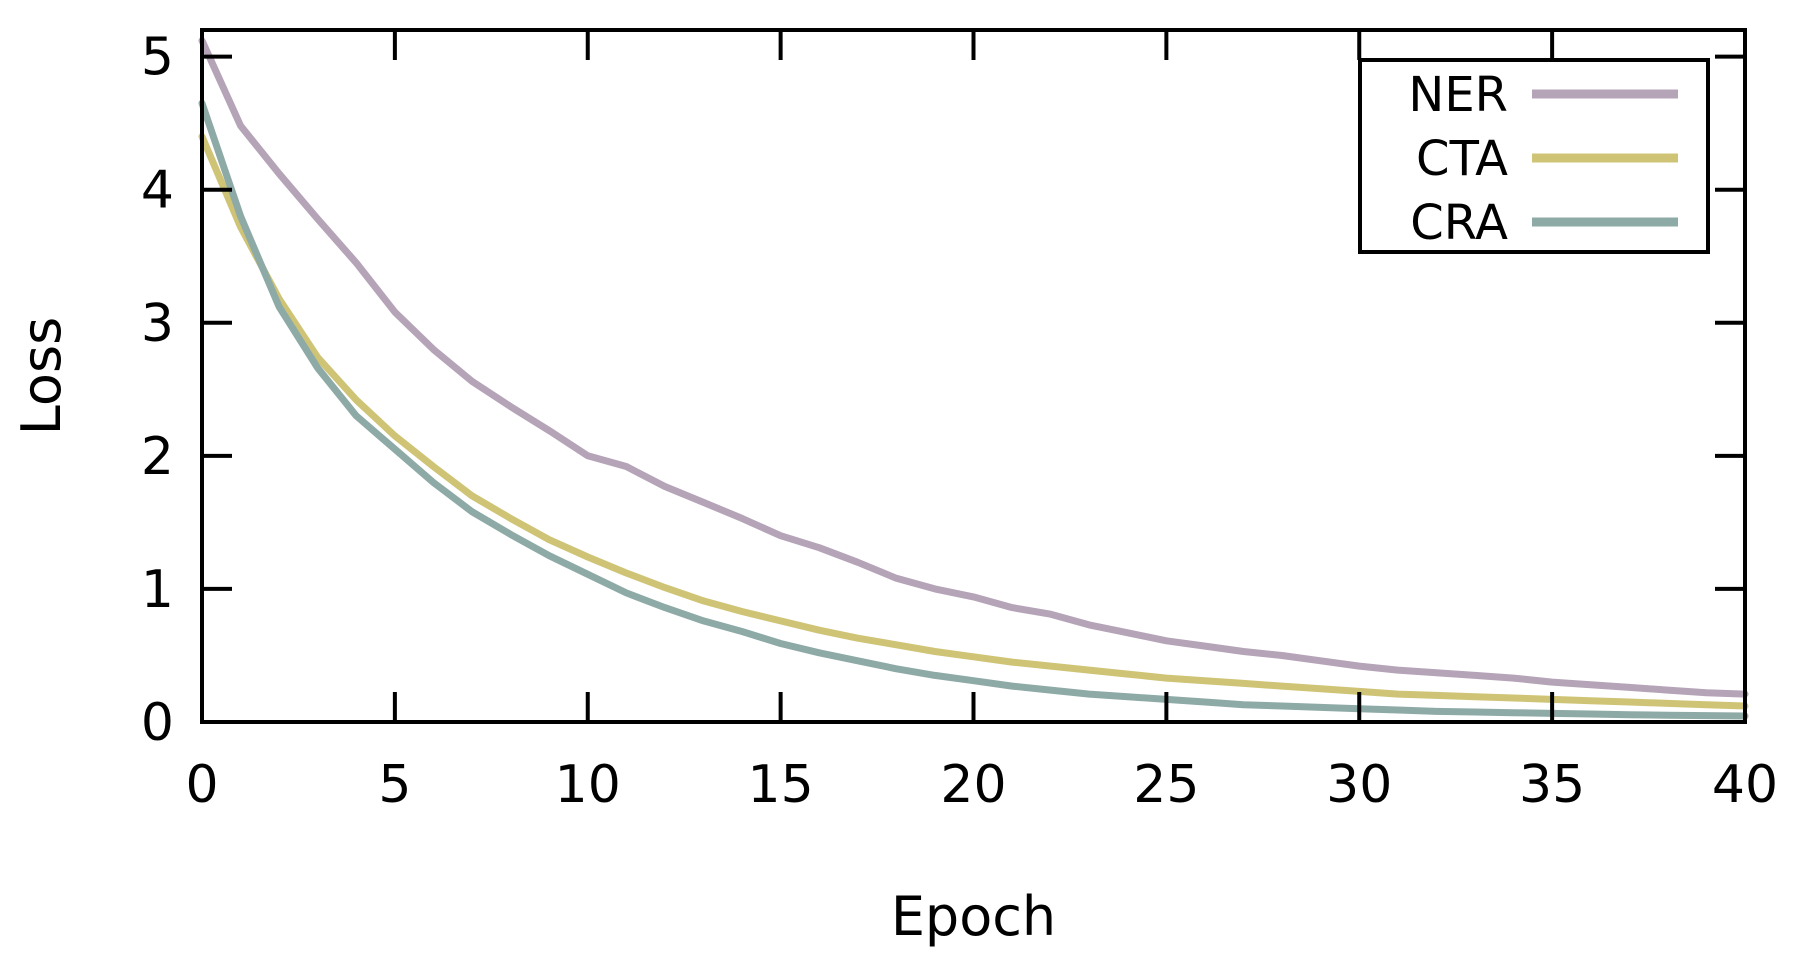  Describe the element at coordinates (1552, 785) in the screenshot. I see `x-tick-label: 35` at that location.